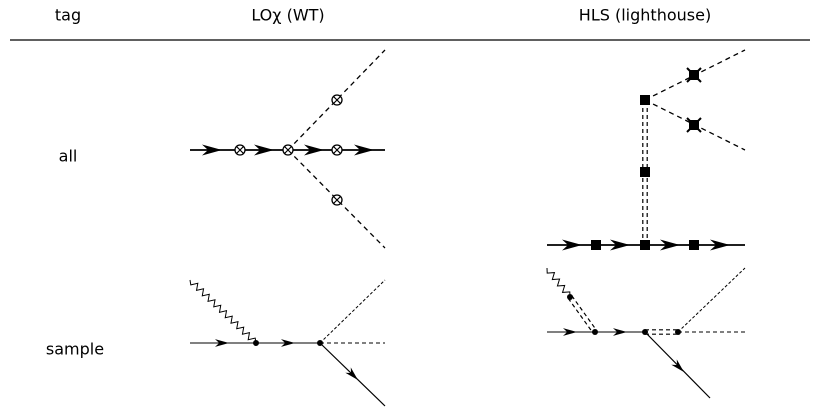  Describe the element at coordinates (68, 156) in the screenshot. I see `row-label: all` at that location.